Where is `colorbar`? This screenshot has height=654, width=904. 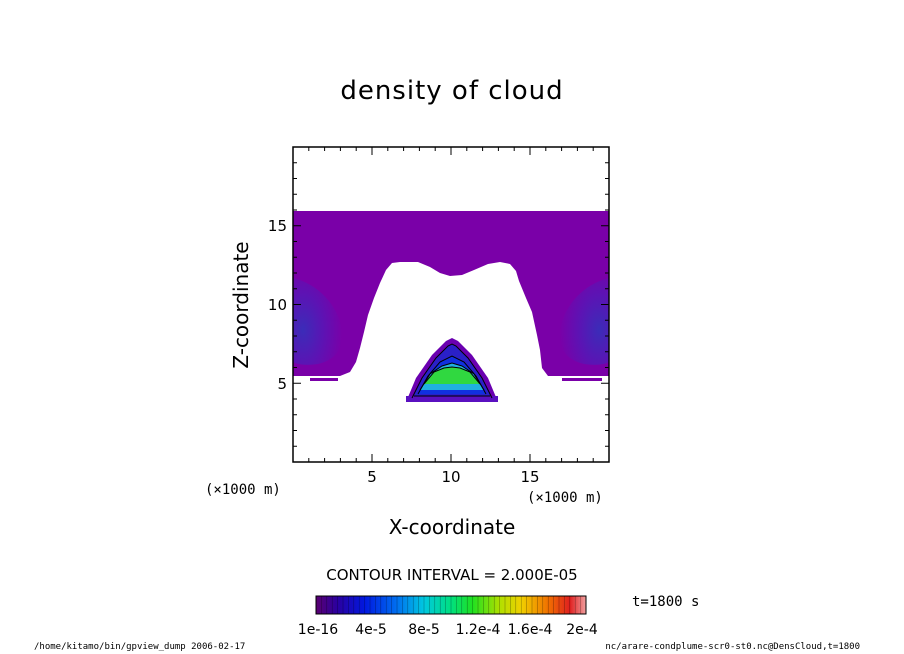
colorbar is located at coordinates (451, 605).